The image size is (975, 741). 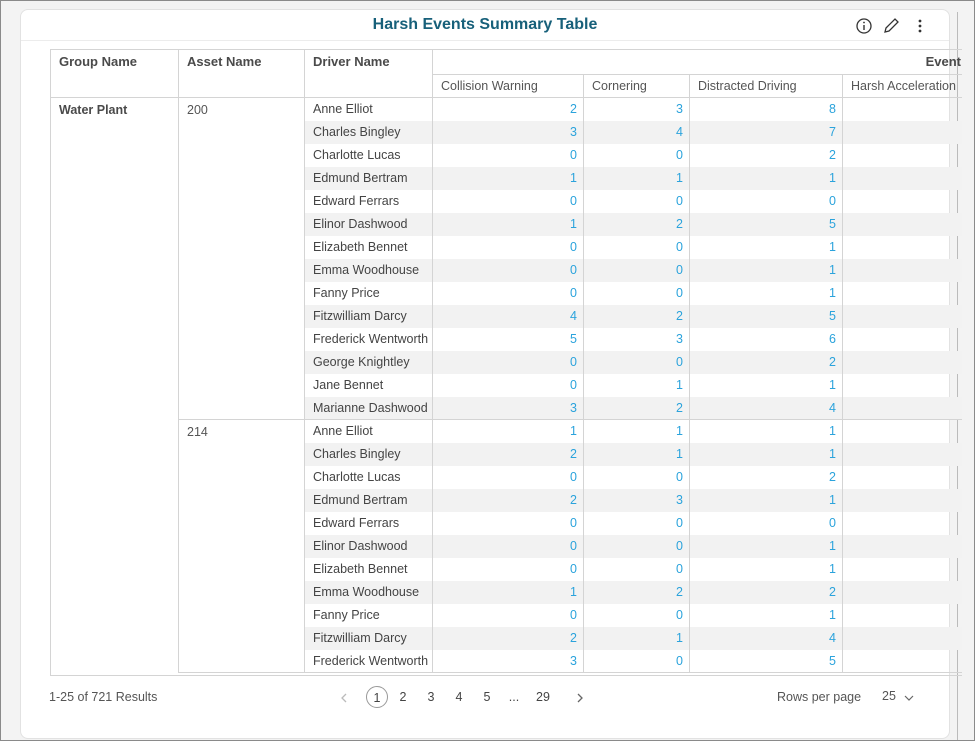 I want to click on page-button: 29, so click(x=543, y=697).